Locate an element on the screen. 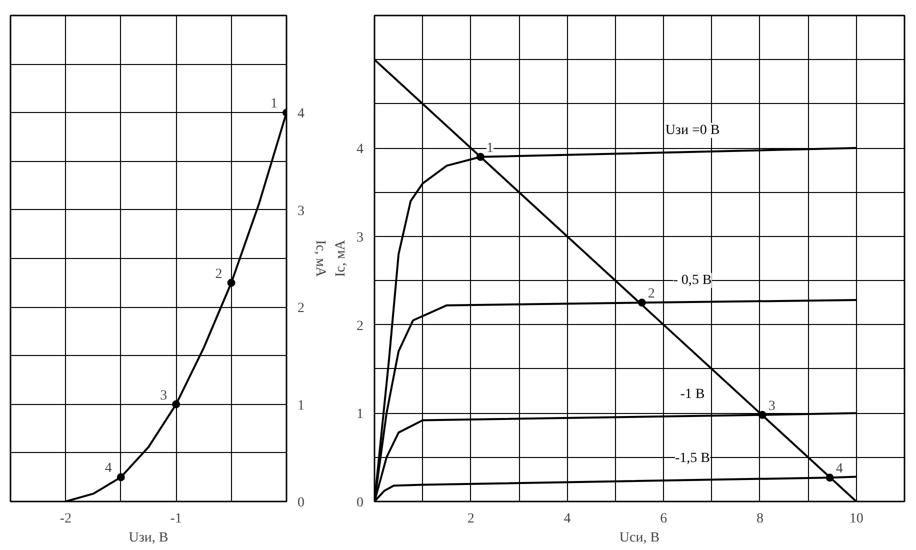 The width and height of the screenshot is (916, 550). x-tick-label: 4 is located at coordinates (567, 519).